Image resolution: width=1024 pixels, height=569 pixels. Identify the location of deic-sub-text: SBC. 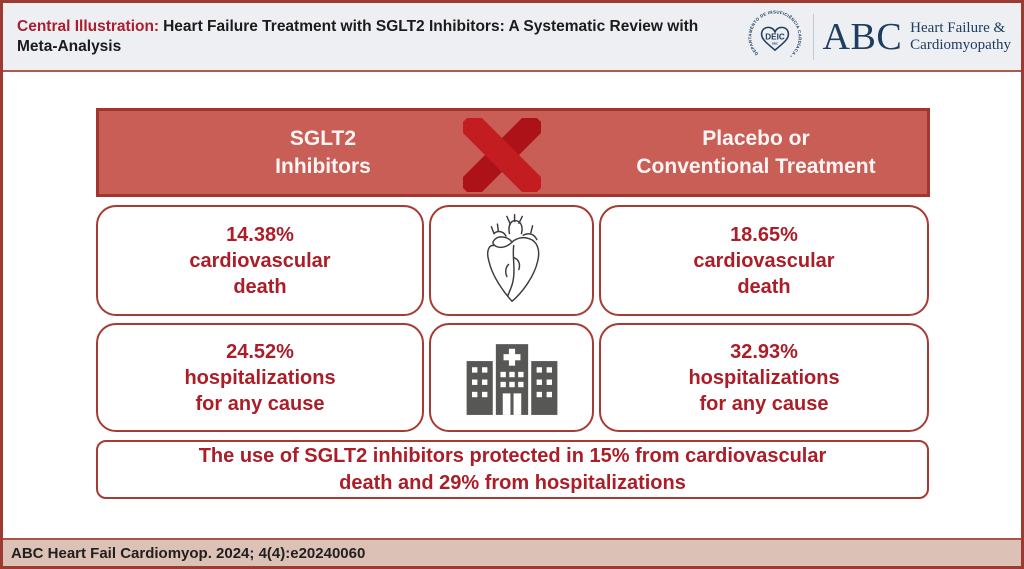
(774, 43).